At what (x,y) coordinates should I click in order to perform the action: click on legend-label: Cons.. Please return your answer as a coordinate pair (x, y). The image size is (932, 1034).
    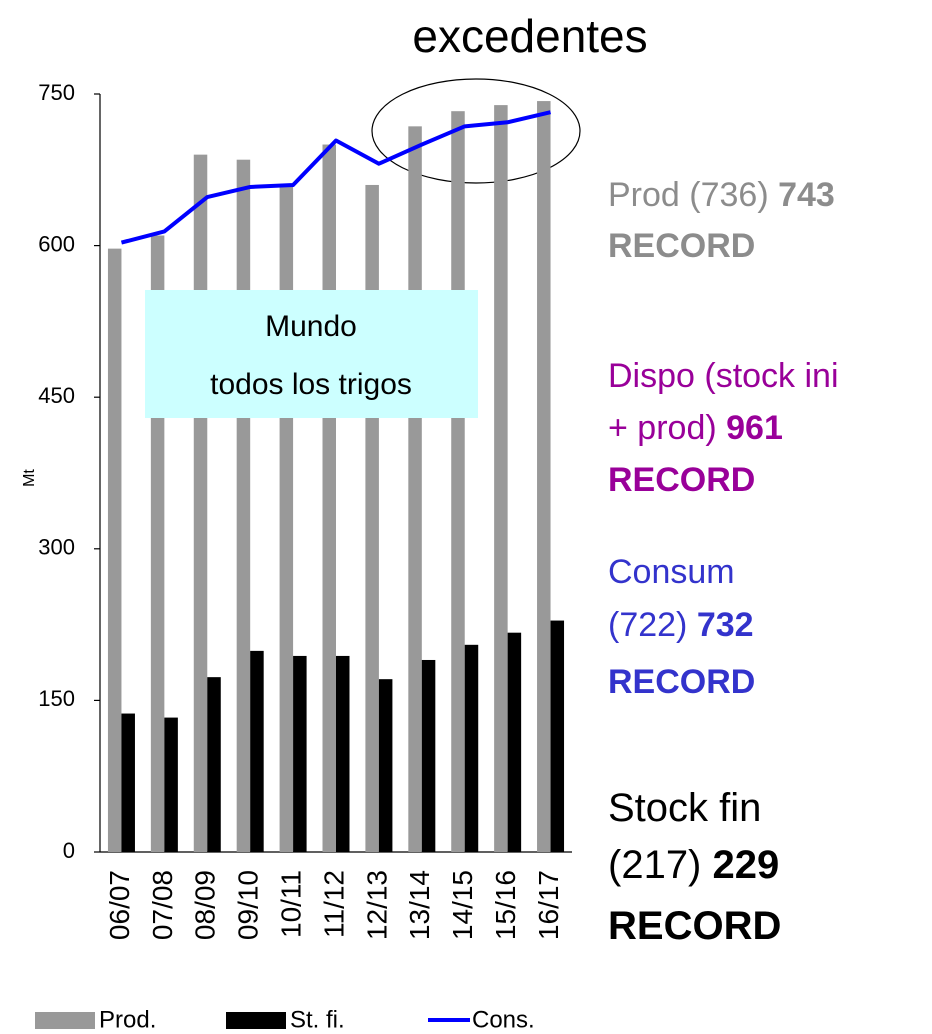
    Looking at the image, I should click on (503, 1019).